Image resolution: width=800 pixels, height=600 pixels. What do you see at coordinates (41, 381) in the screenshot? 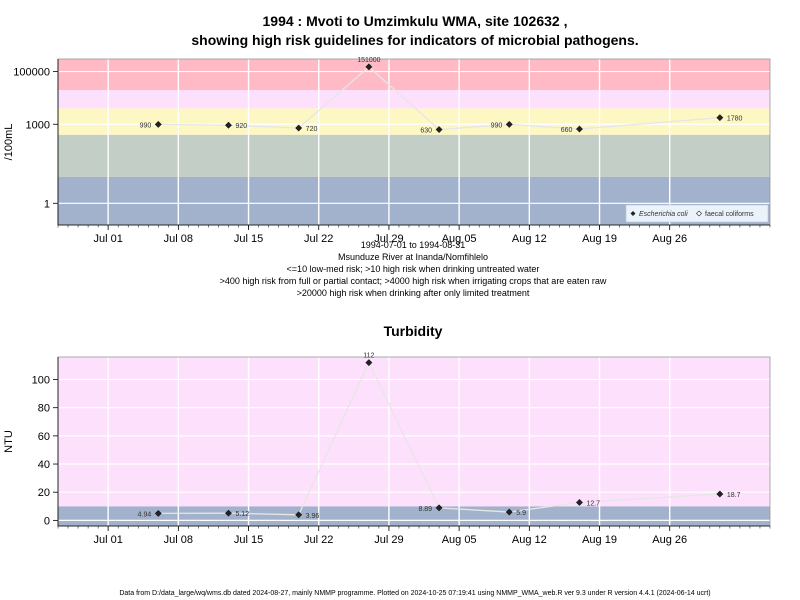
I see `y-tick-label: 100` at bounding box center [41, 381].